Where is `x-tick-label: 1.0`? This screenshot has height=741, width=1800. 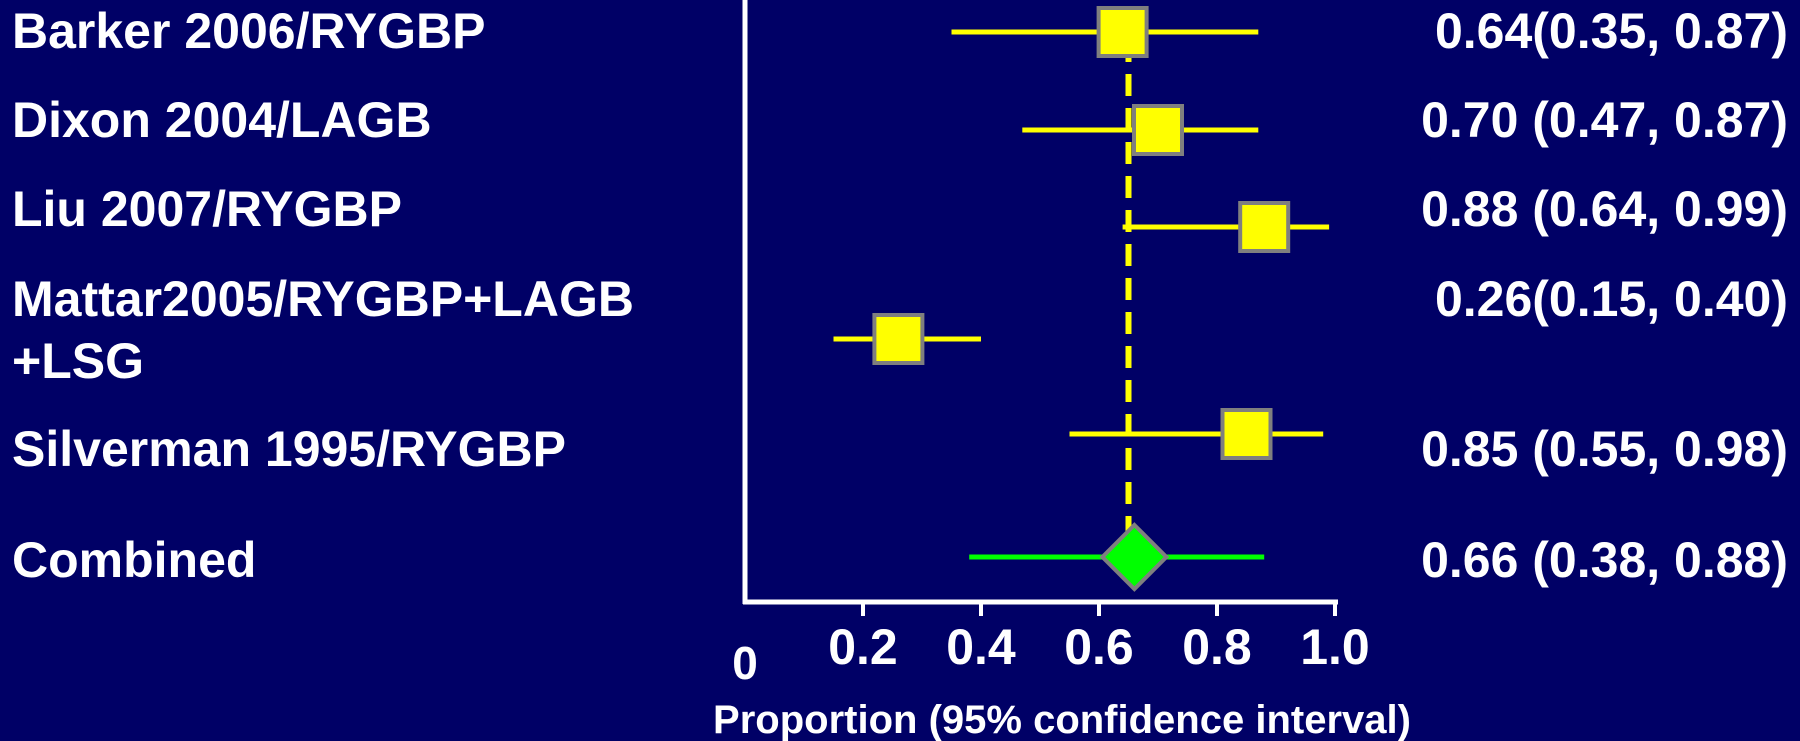
x-tick-label: 1.0 is located at coordinates (1335, 647).